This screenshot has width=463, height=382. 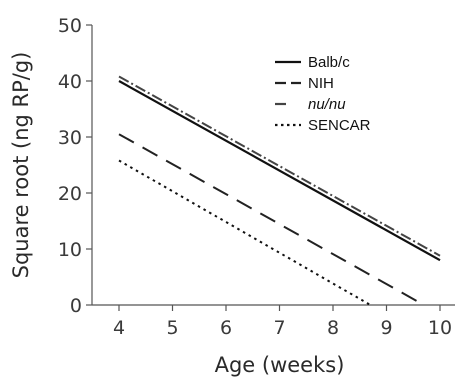 What do you see at coordinates (440, 328) in the screenshot?
I see `x-tick-label: 10` at bounding box center [440, 328].